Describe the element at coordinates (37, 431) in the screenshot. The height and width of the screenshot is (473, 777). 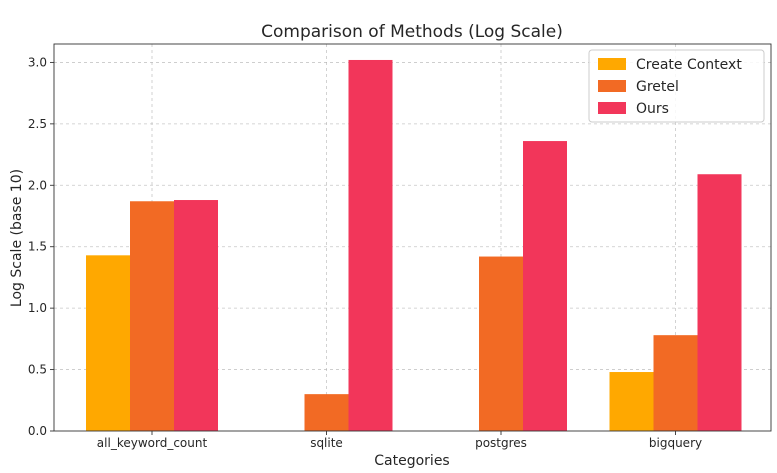
I see `y-tick-label: 0.0` at that location.